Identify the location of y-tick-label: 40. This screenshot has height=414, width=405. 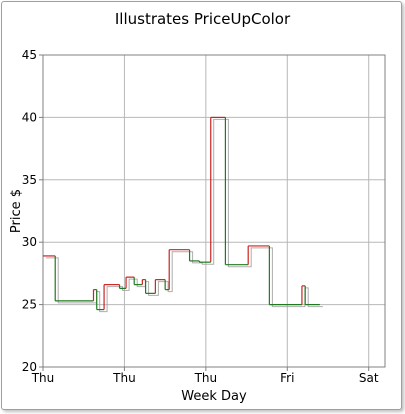
(29, 117).